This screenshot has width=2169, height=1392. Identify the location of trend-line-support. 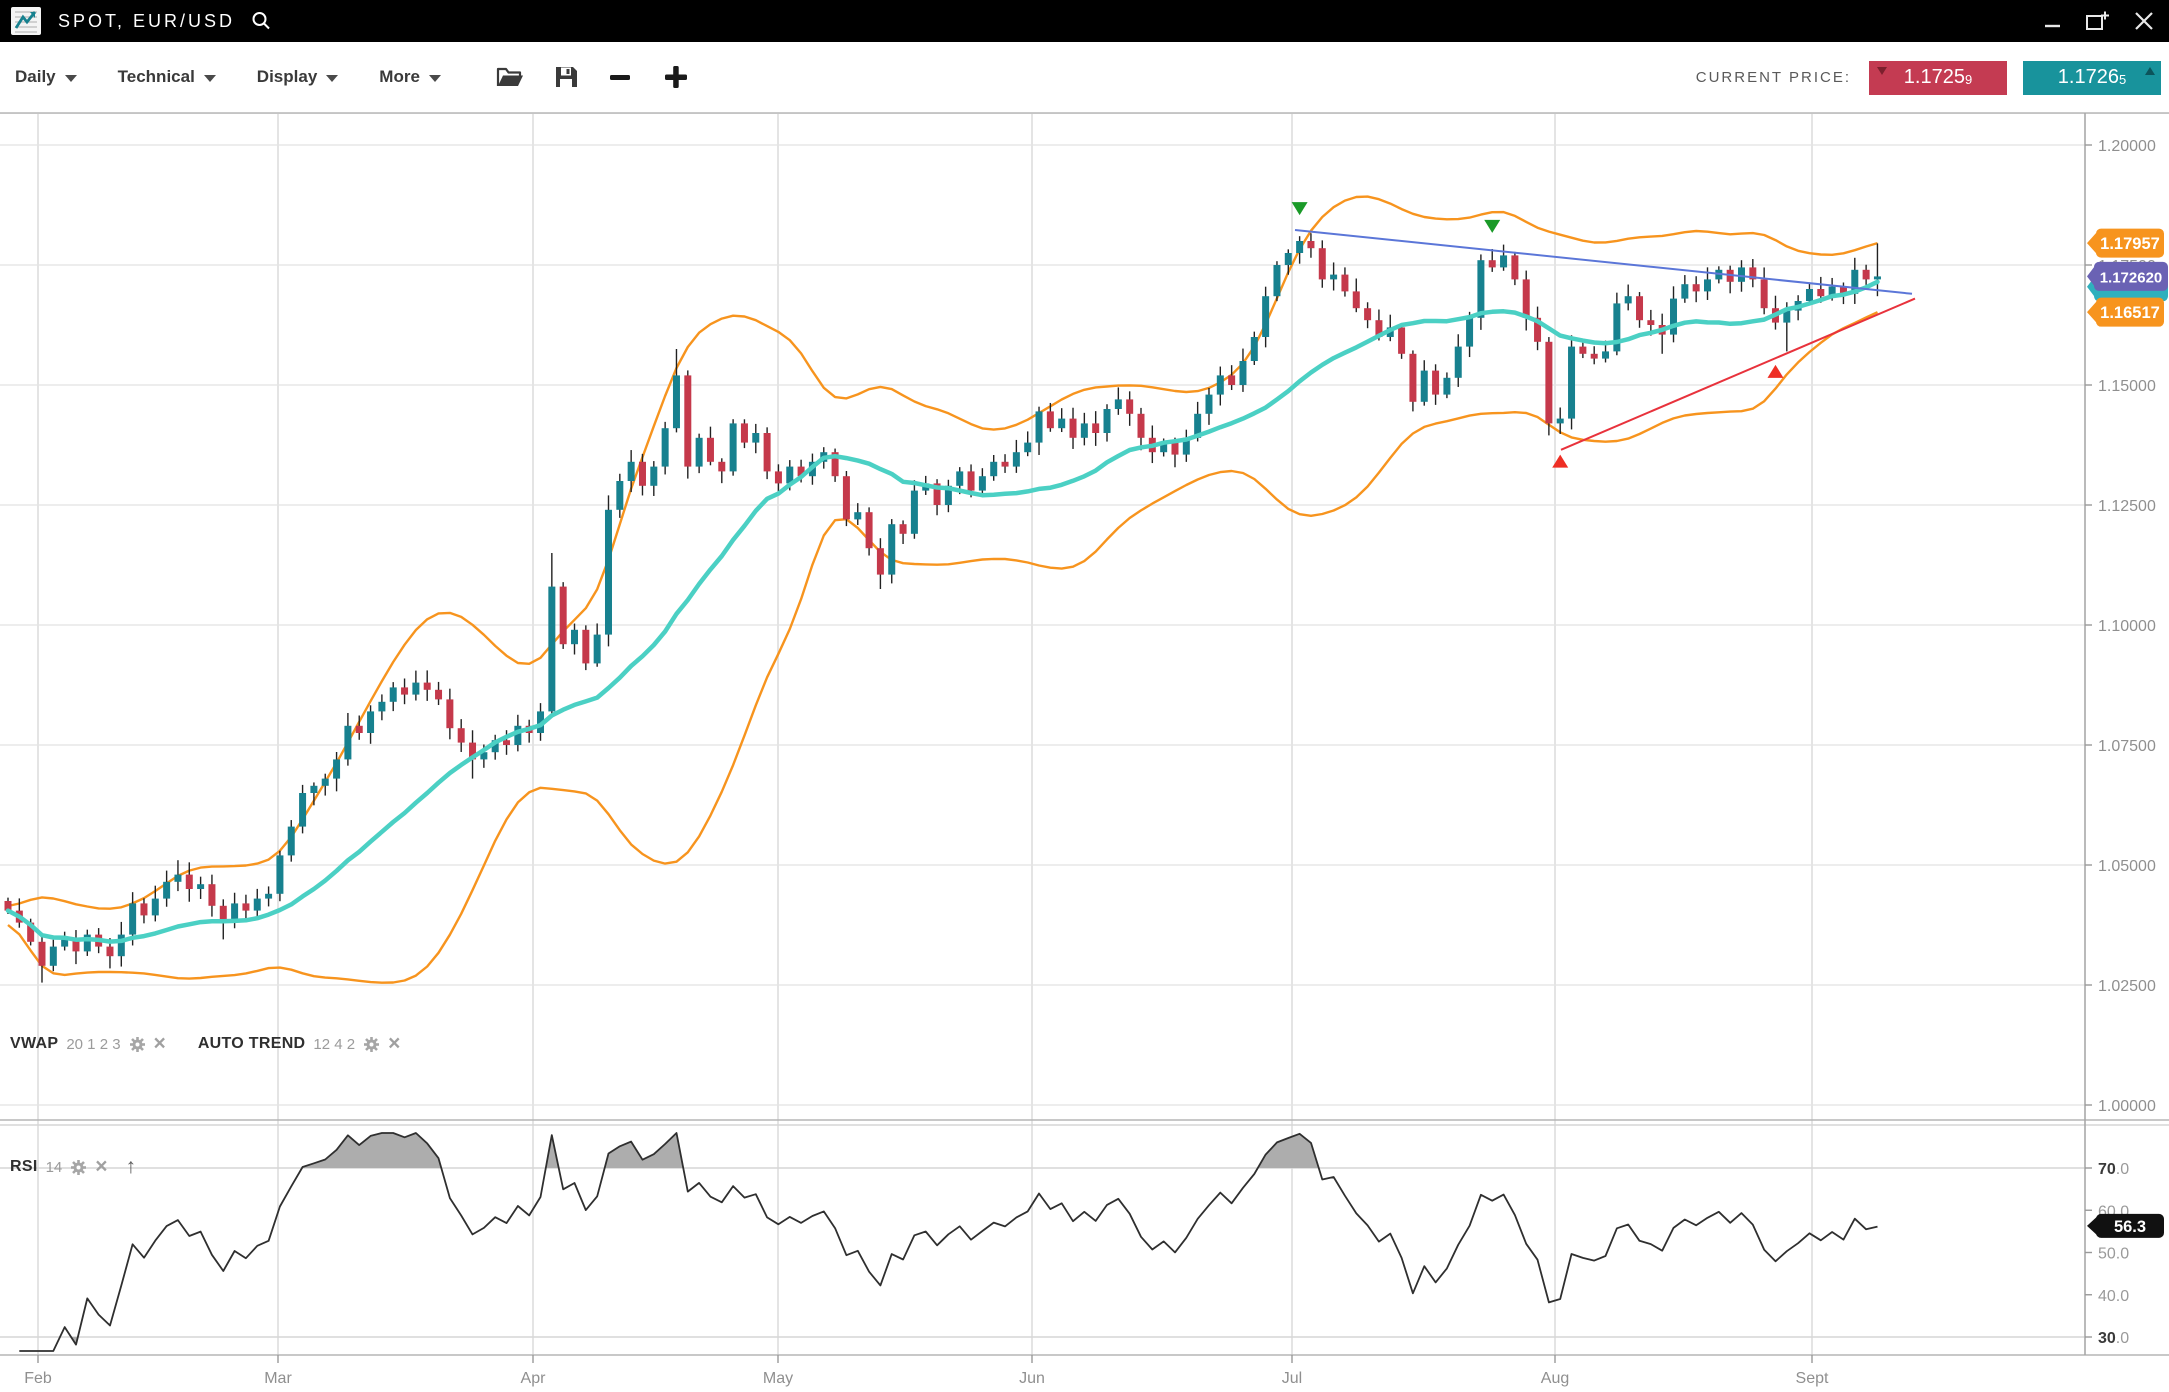
(1738, 374).